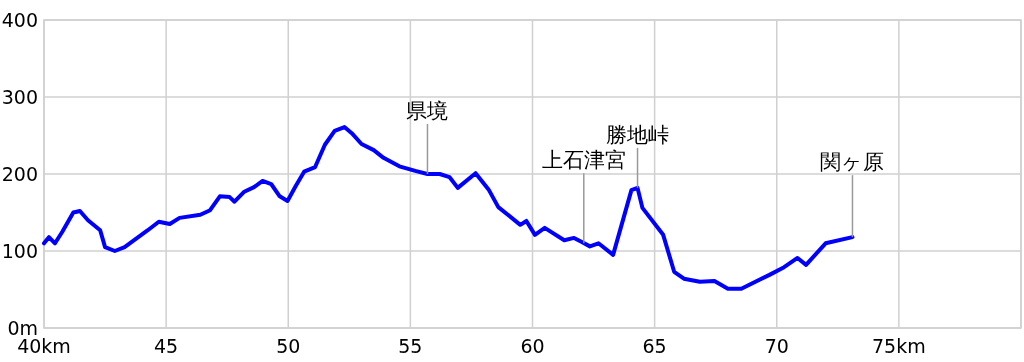 The height and width of the screenshot is (362, 1024). Describe the element at coordinates (583, 160) in the screenshot. I see `annotation: 上石津宮` at that location.